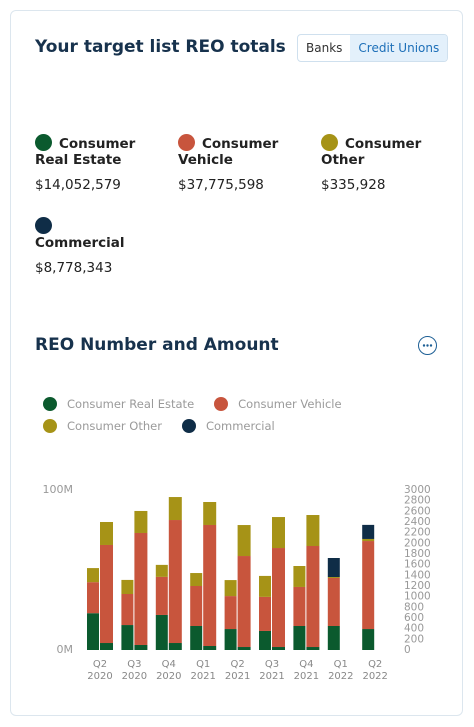 The image size is (474, 727). I want to click on legend-label: Consumer Other, so click(114, 426).